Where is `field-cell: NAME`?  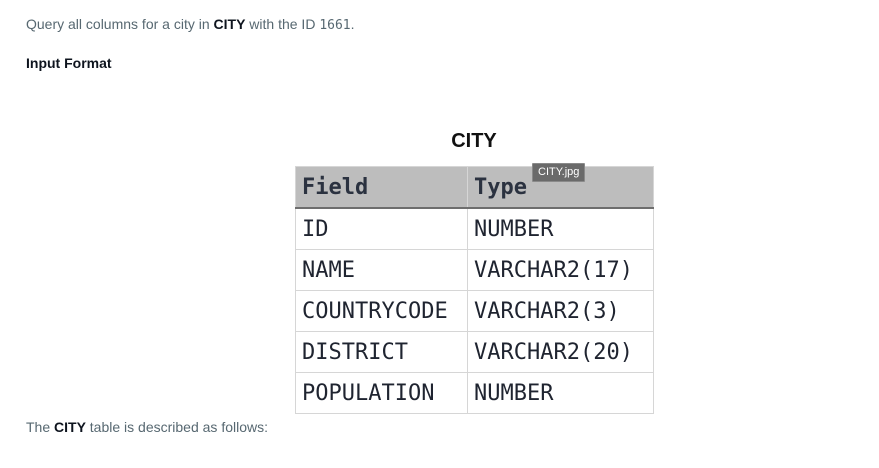 field-cell: NAME is located at coordinates (381, 270).